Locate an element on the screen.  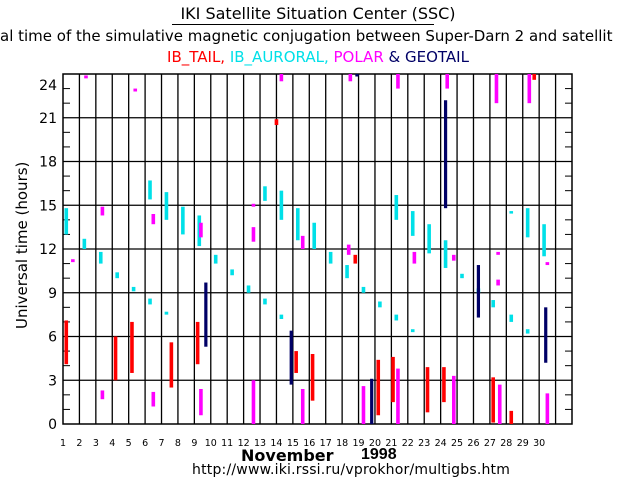
x-tick-label: 4 is located at coordinates (112, 443).